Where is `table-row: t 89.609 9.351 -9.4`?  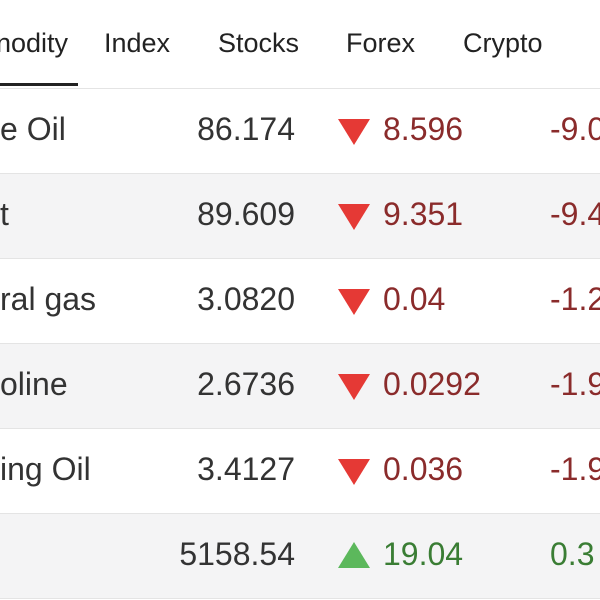
table-row: t 89.609 9.351 -9.4 is located at coordinates (300, 216).